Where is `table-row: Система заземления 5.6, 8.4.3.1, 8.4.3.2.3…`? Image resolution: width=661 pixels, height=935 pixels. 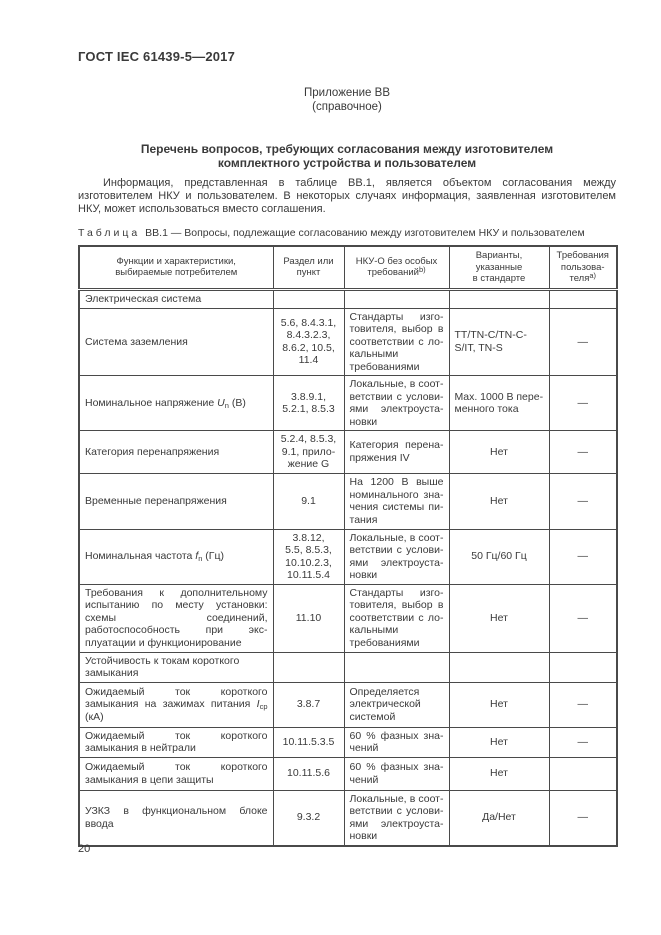
table-row: Система заземления 5.6, 8.4.3.1, 8.4.3.2.3… is located at coordinates (348, 341).